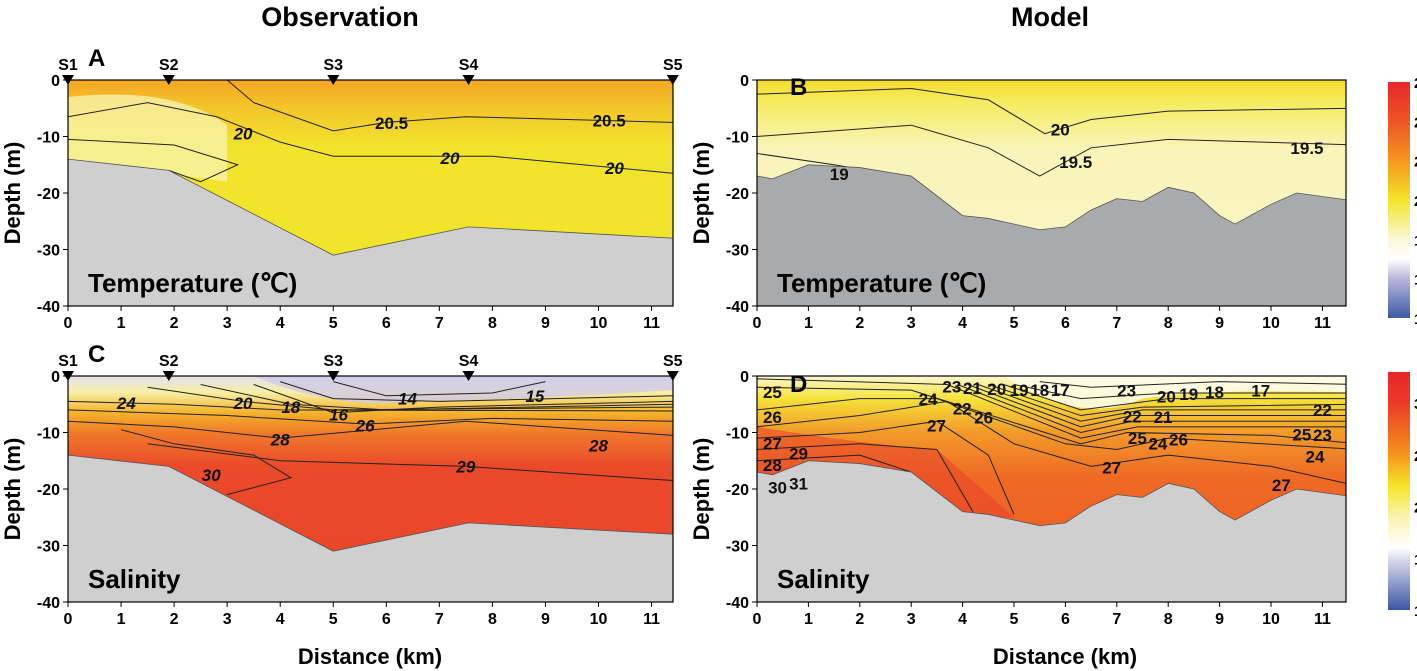 The image size is (1417, 671). I want to click on colorbar-tick-label: 15, so click(1415, 559).